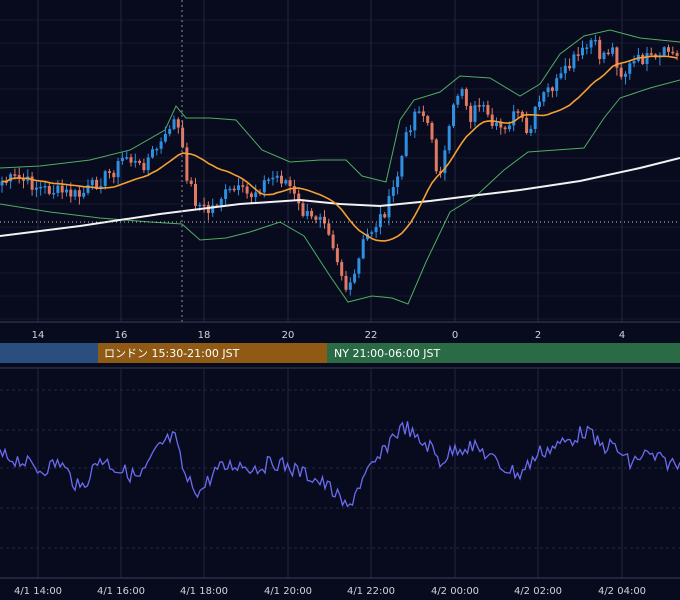 The height and width of the screenshot is (600, 680). What do you see at coordinates (121, 335) in the screenshot?
I see `price-x-tick: 16` at bounding box center [121, 335].